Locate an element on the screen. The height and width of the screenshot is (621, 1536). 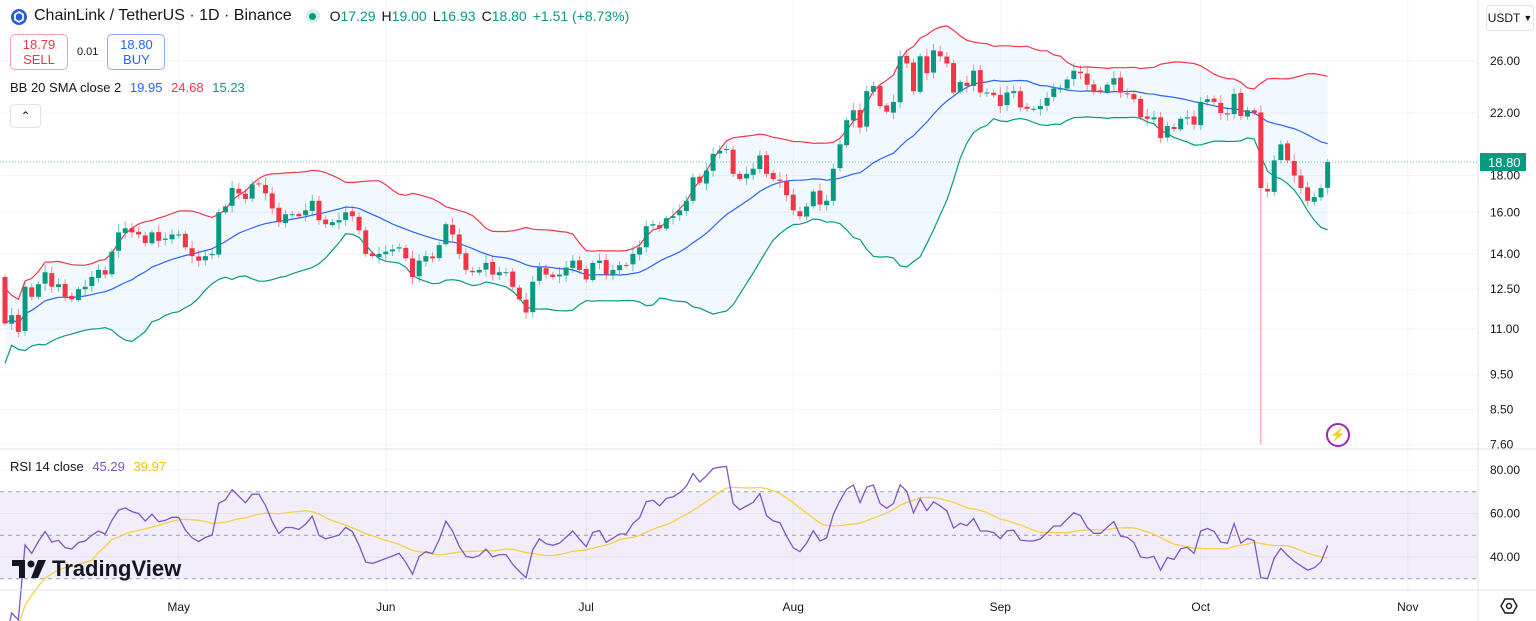
market-open-status-icon is located at coordinates (312, 16).